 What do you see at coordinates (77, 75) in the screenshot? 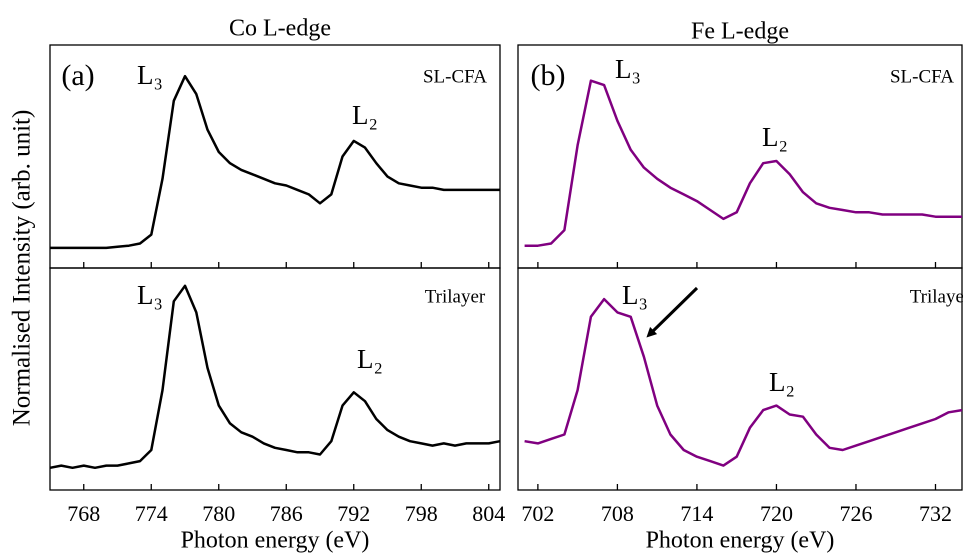
I see `panel-label: (a)` at bounding box center [77, 75].